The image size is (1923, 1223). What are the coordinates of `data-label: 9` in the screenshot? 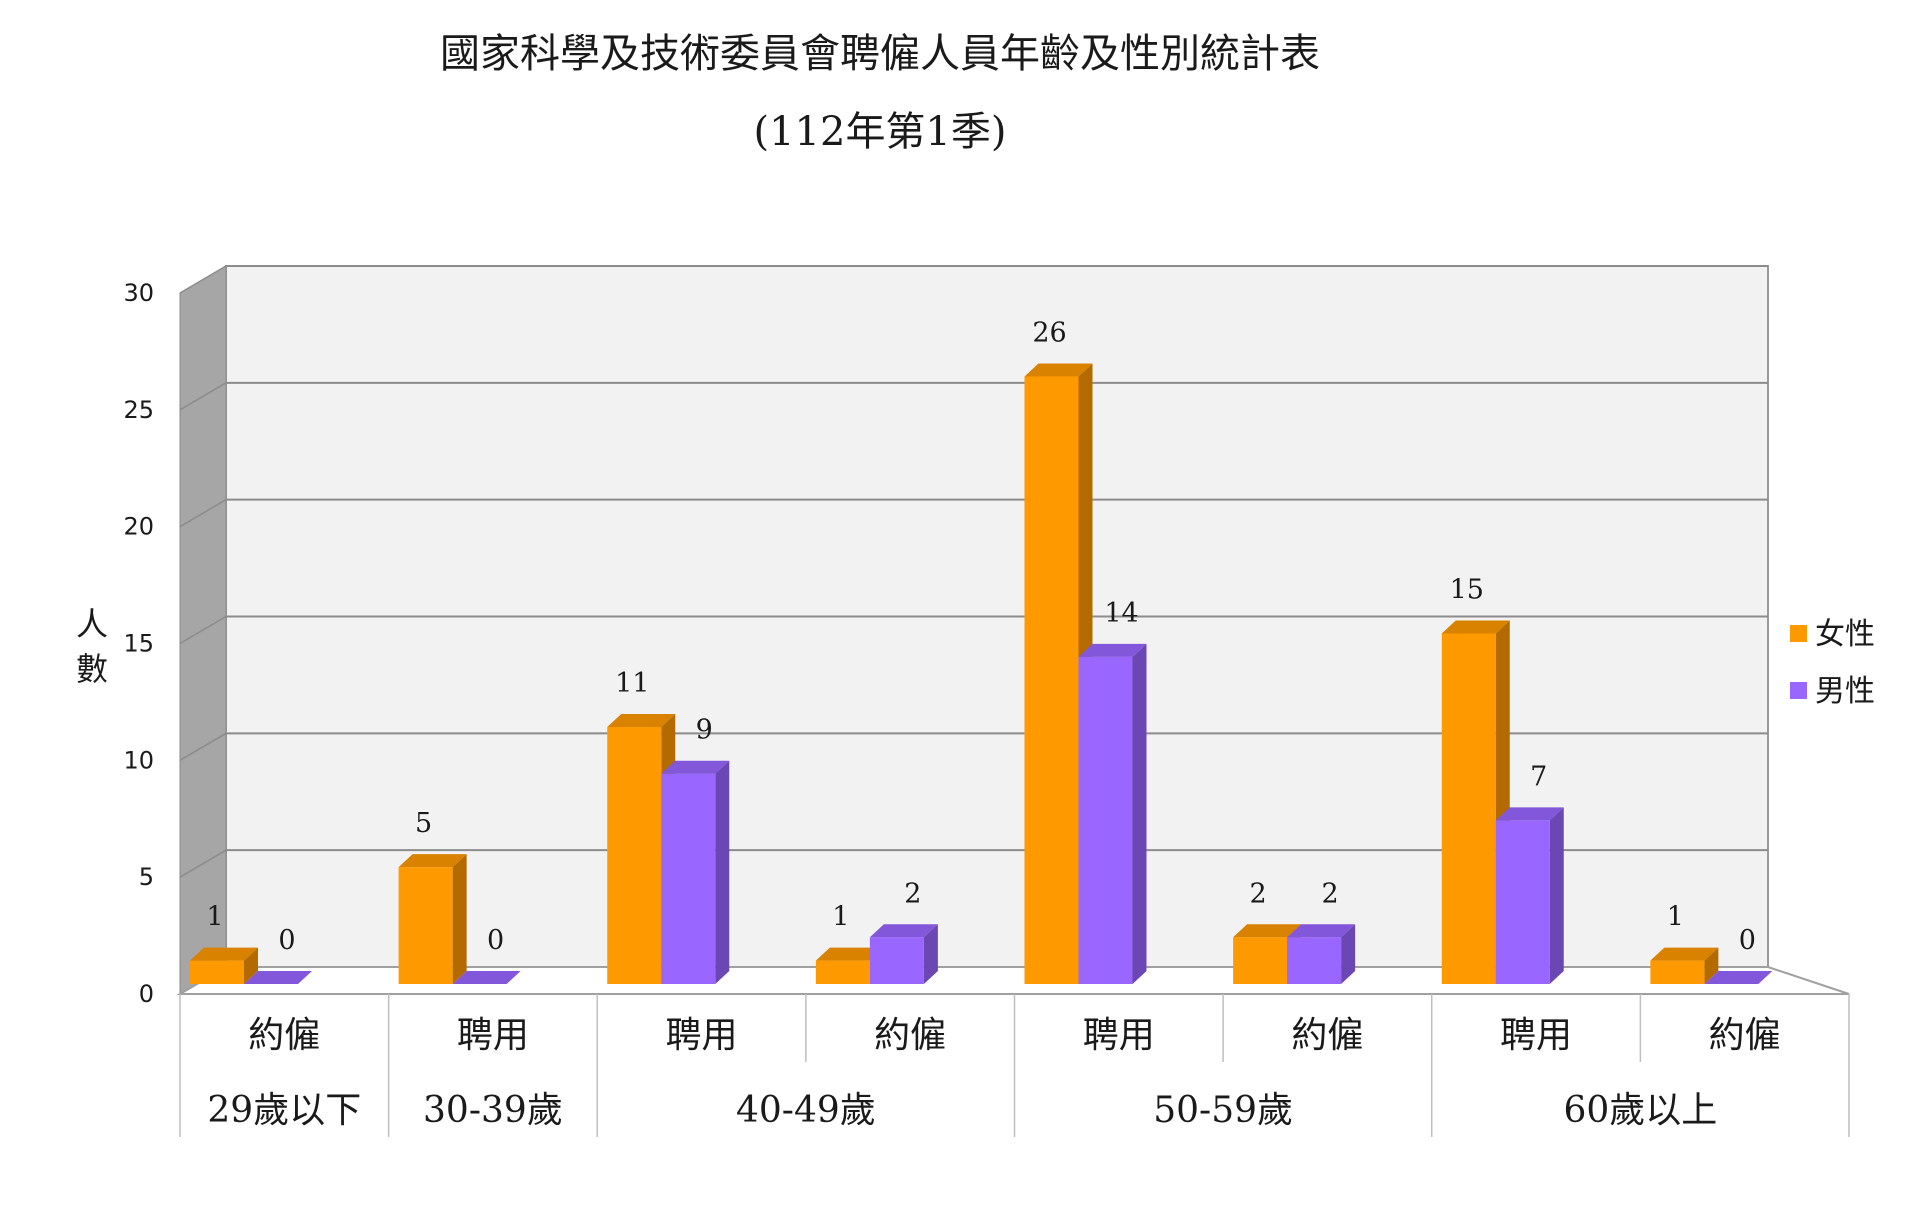 It's located at (704, 730).